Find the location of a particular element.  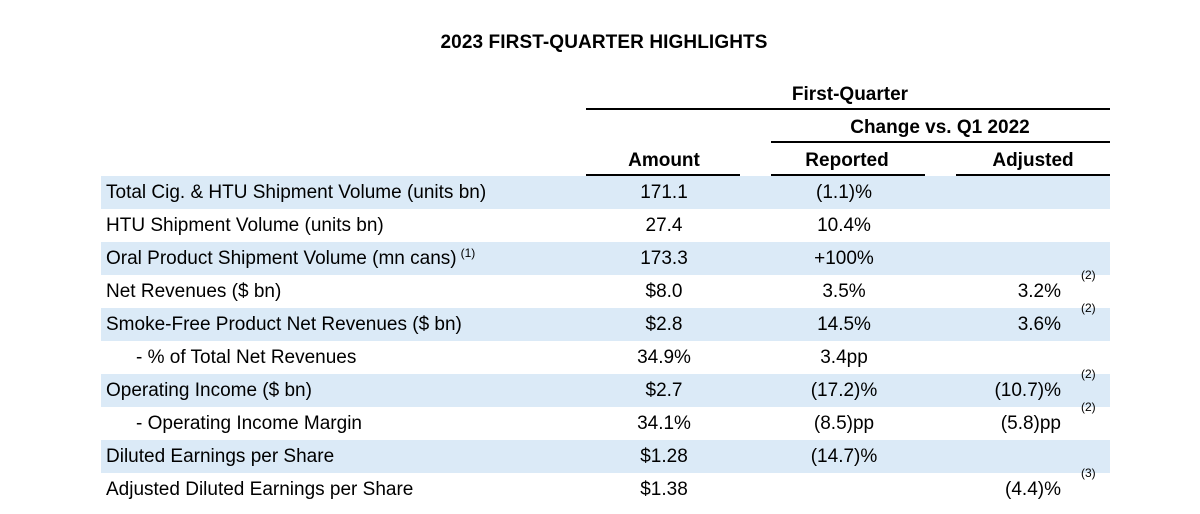

row-reported: 14.5% is located at coordinates (844, 324).